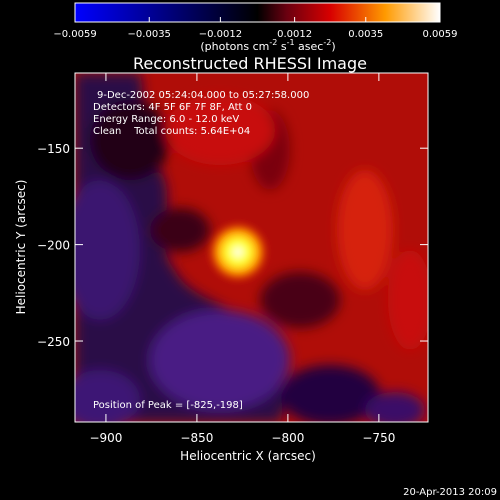 The height and width of the screenshot is (500, 500). I want to click on peak-position-label: Position of Peak = [-825,-198], so click(168, 405).